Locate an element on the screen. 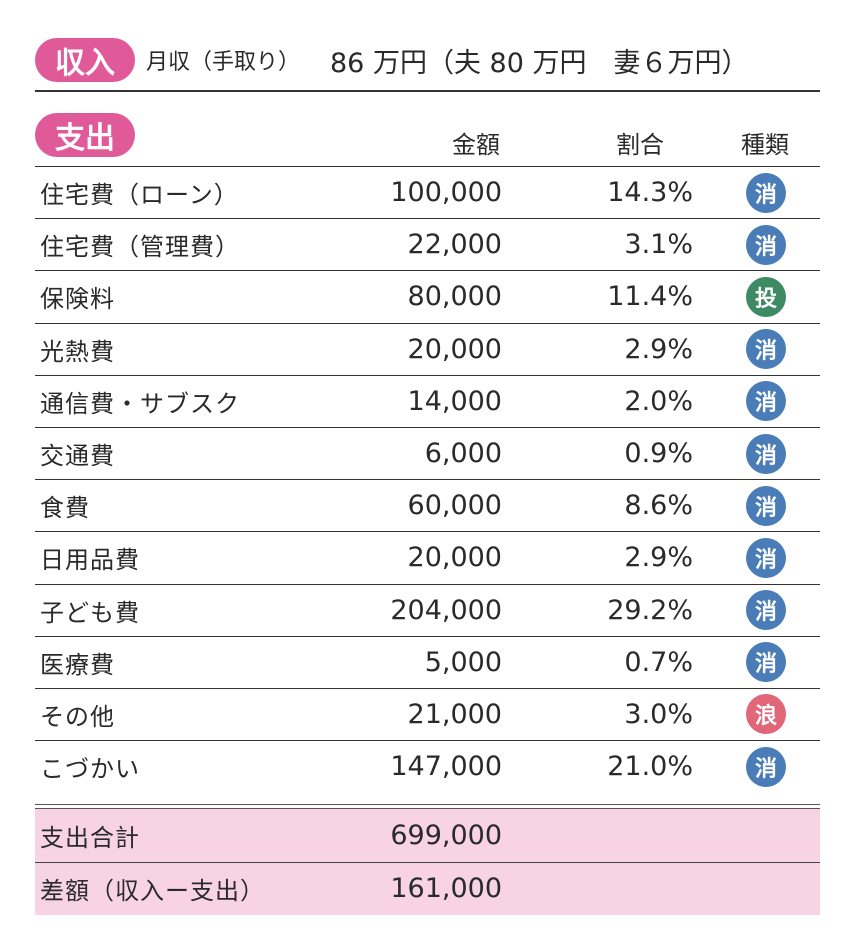 This screenshot has width=860, height=949. table-row: 住宅費（管理費） 22,000 3.1% 消 is located at coordinates (427, 244).